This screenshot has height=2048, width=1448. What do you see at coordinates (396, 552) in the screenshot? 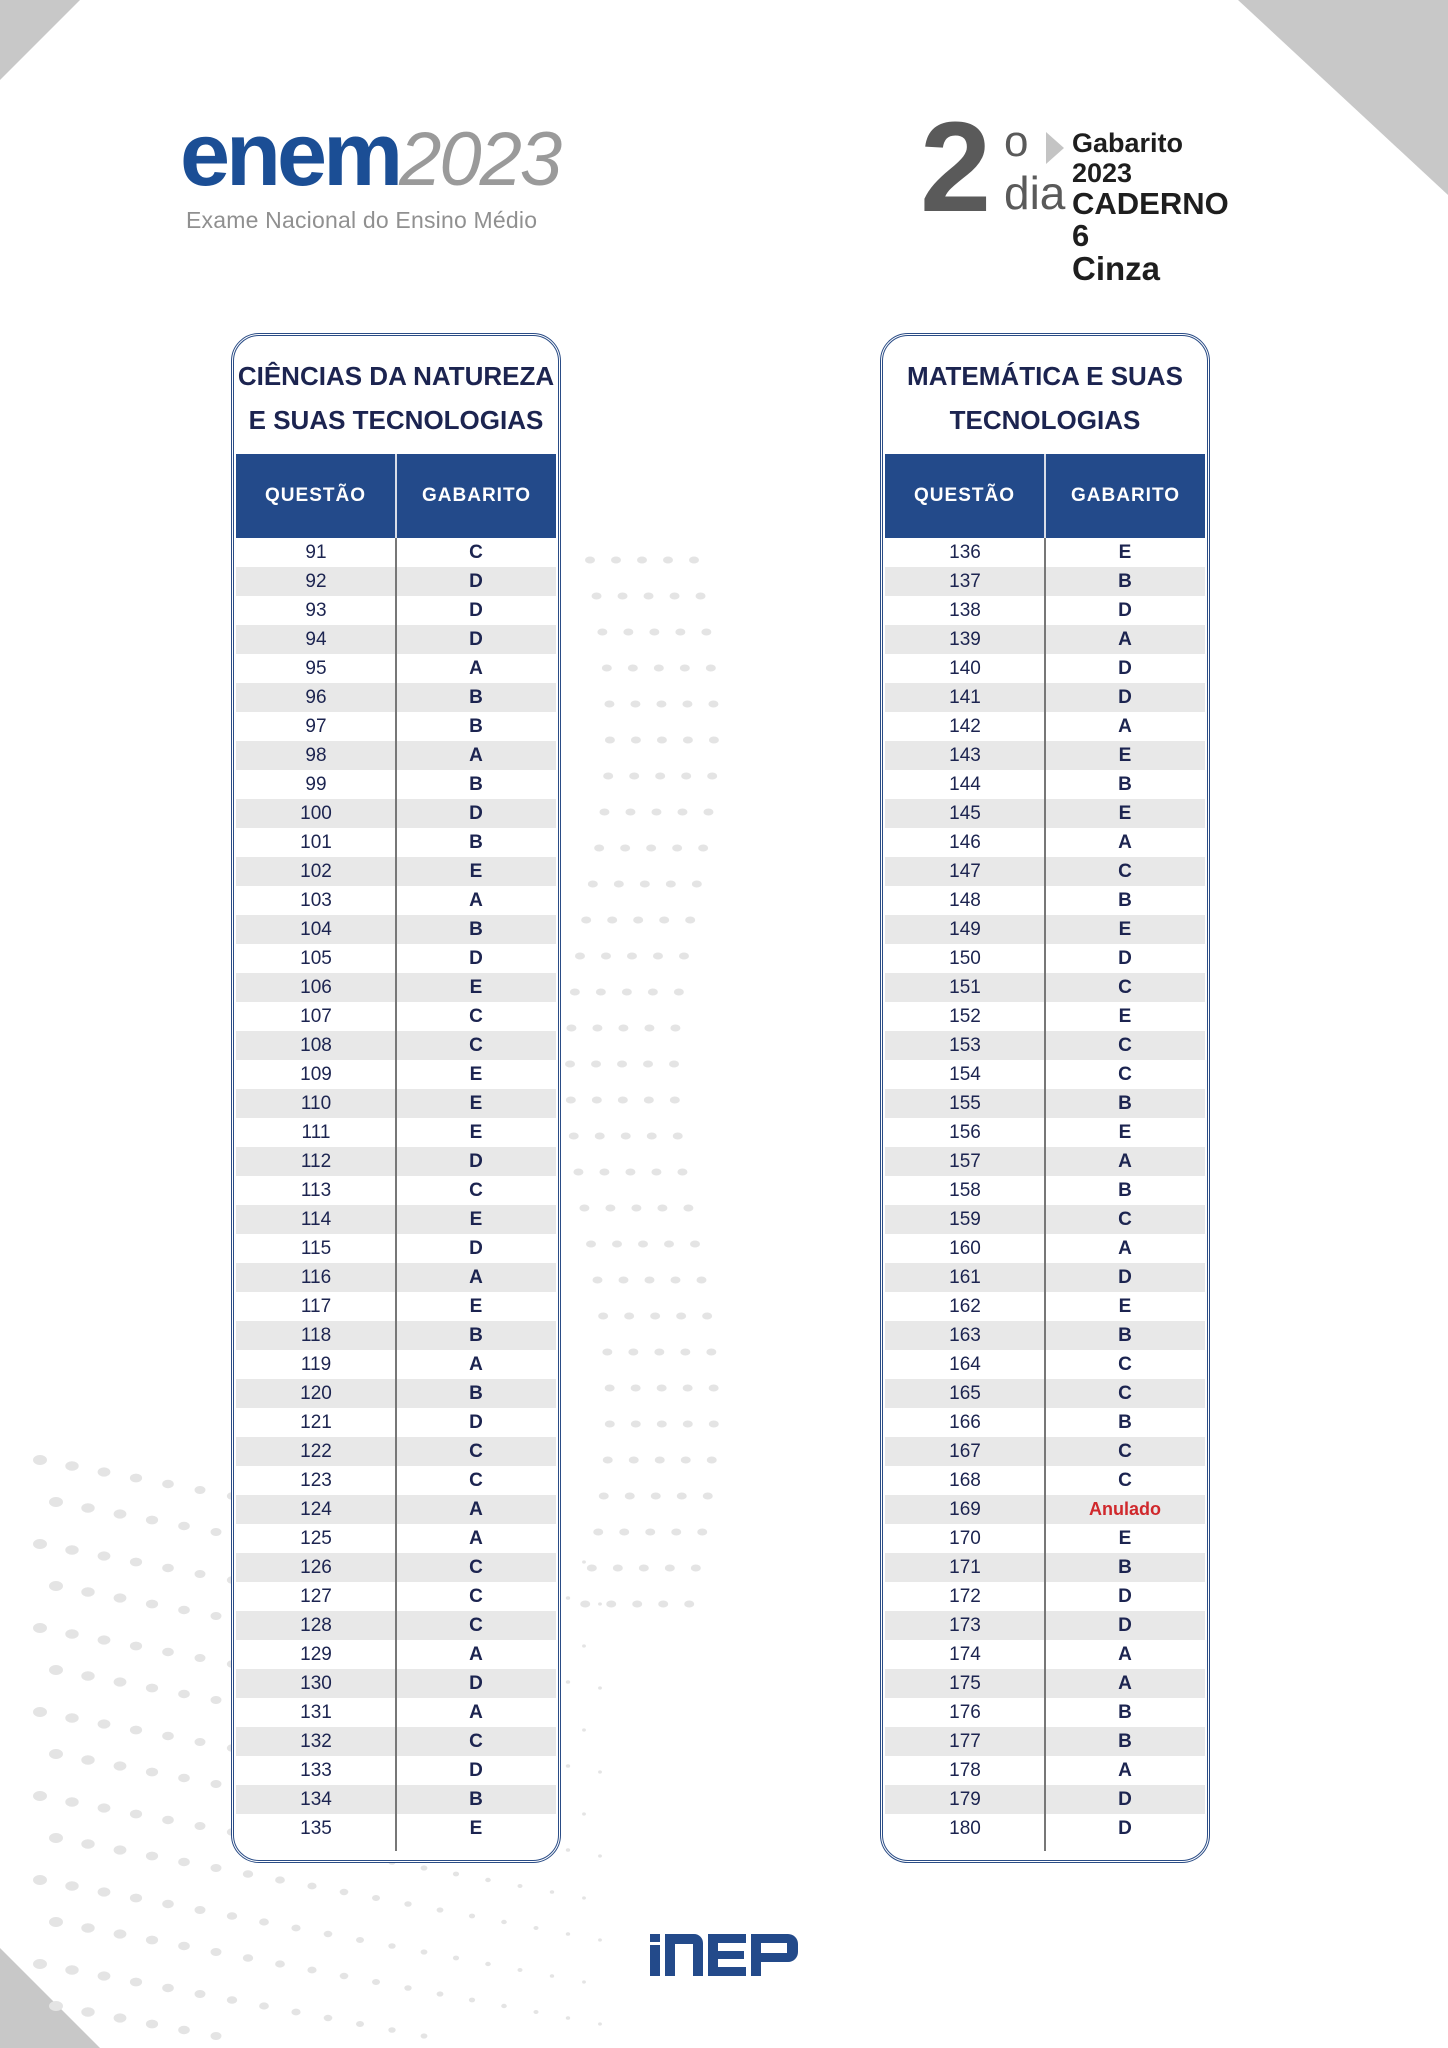
I see `table-row: 91 C` at bounding box center [396, 552].